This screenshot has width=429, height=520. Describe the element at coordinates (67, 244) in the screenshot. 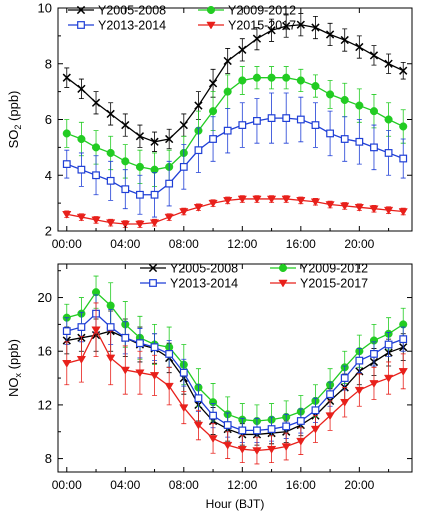

I see `x-tick-label: 00:00` at that location.